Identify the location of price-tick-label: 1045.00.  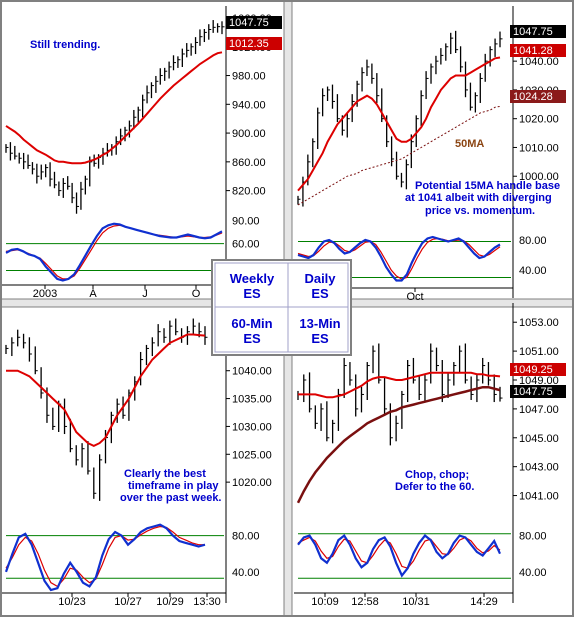
(539, 439).